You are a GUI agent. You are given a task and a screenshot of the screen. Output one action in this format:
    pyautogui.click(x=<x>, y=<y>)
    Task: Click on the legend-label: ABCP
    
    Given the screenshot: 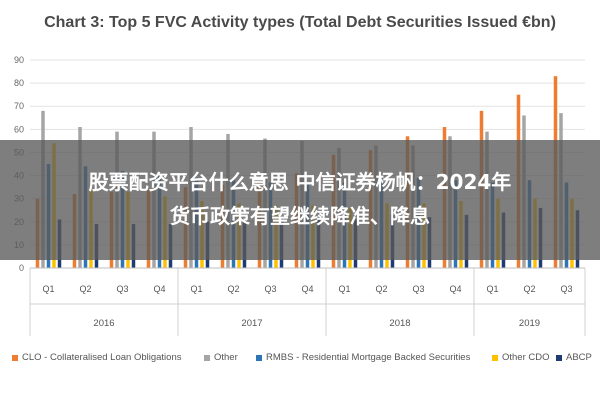 What is the action you would take?
    pyautogui.click(x=579, y=357)
    